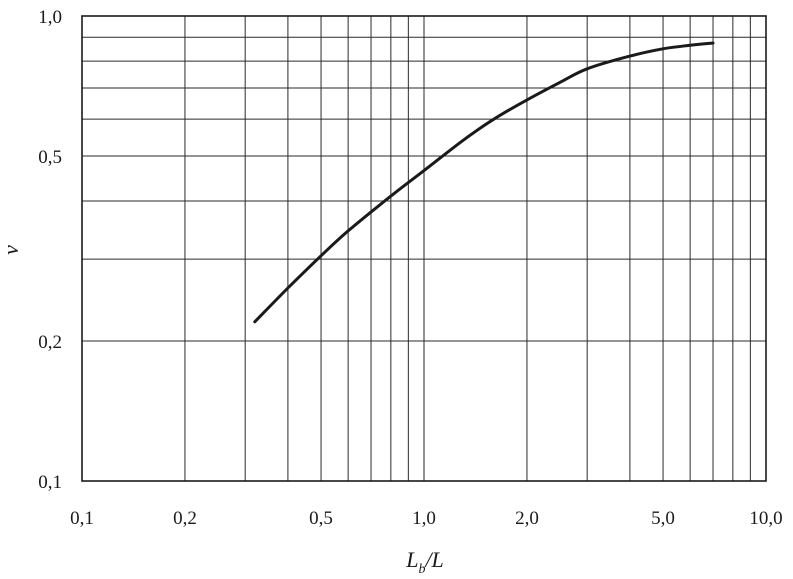 The height and width of the screenshot is (579, 793). Describe the element at coordinates (82, 518) in the screenshot. I see `x-tick-label: 0,1` at that location.